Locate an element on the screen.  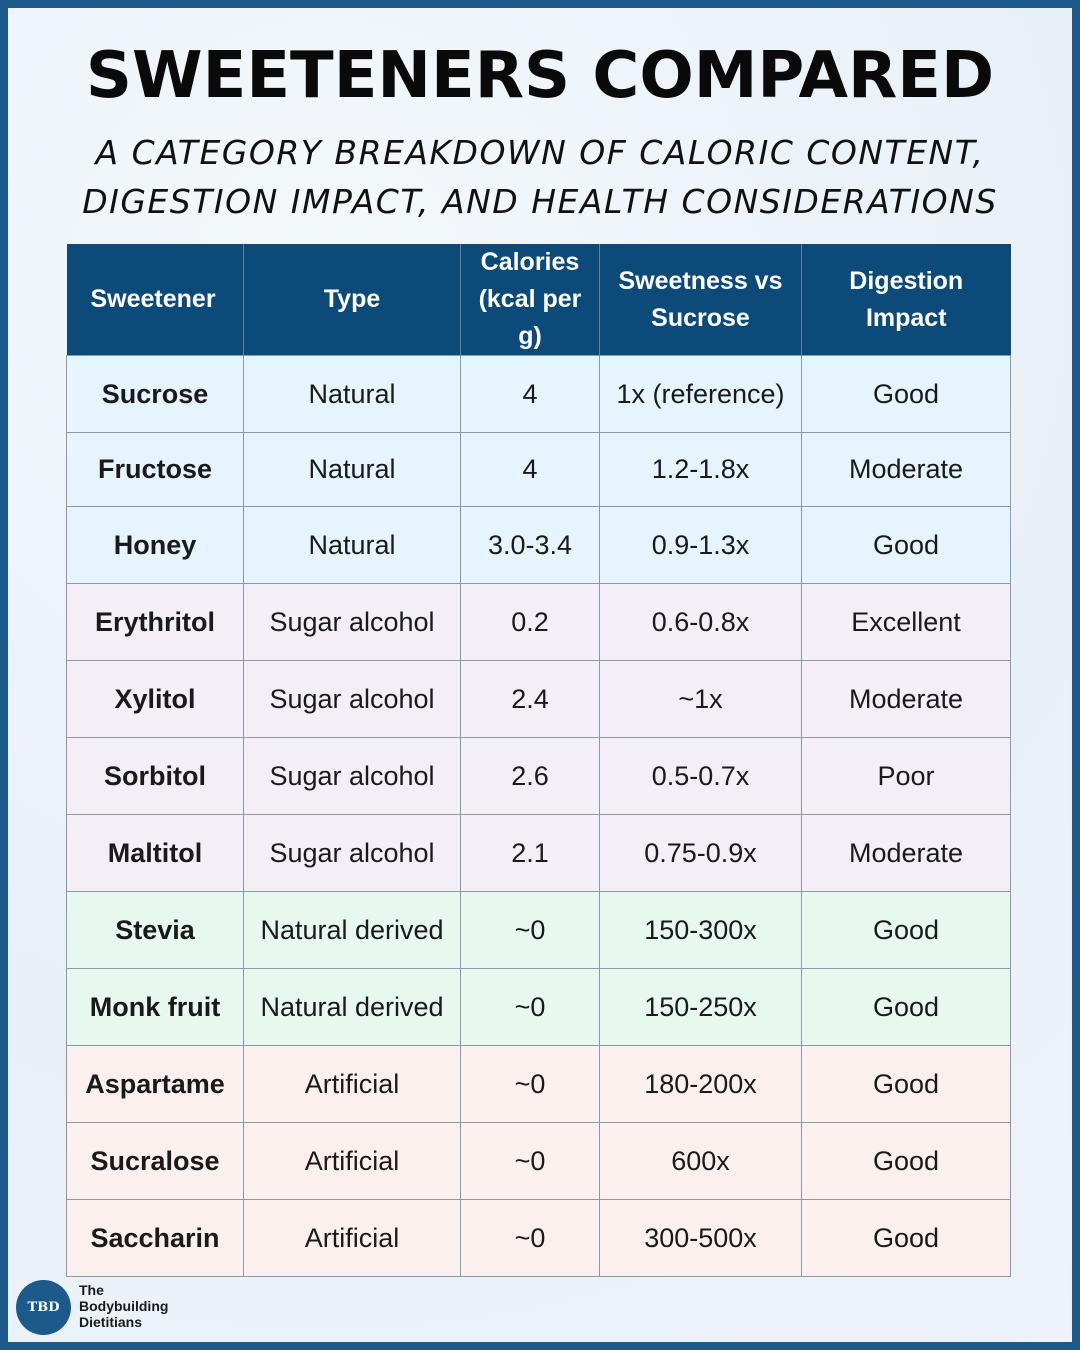
table-row: Saccharin Artificial ~0 300-500x Good is located at coordinates (538, 1238).